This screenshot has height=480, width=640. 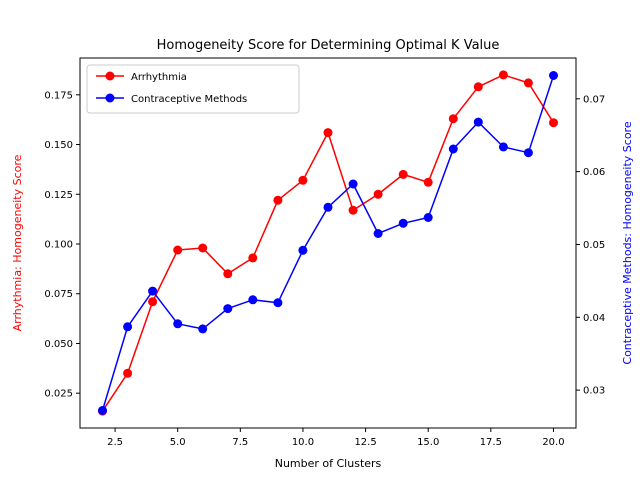 I want to click on x-tick-label: 12.5, so click(x=365, y=442).